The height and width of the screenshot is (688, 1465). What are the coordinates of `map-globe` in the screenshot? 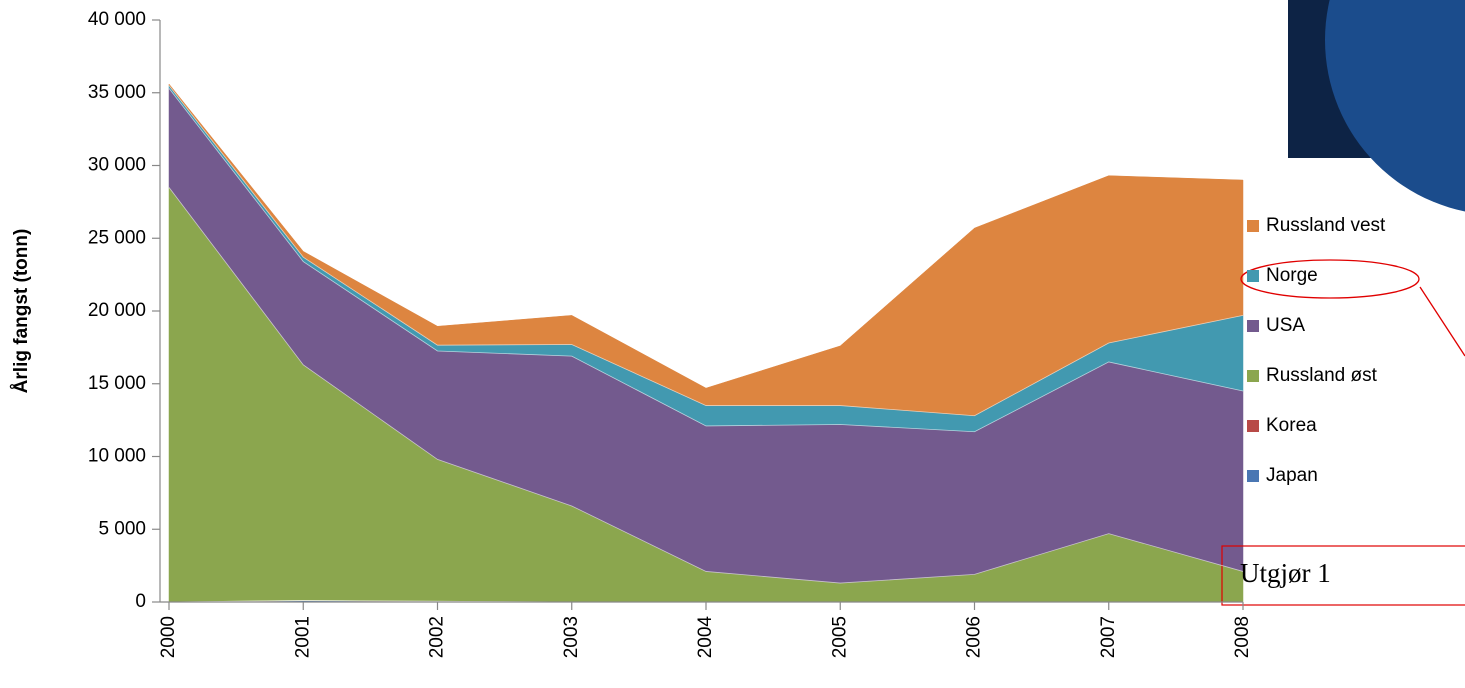 It's located at (1395, 106).